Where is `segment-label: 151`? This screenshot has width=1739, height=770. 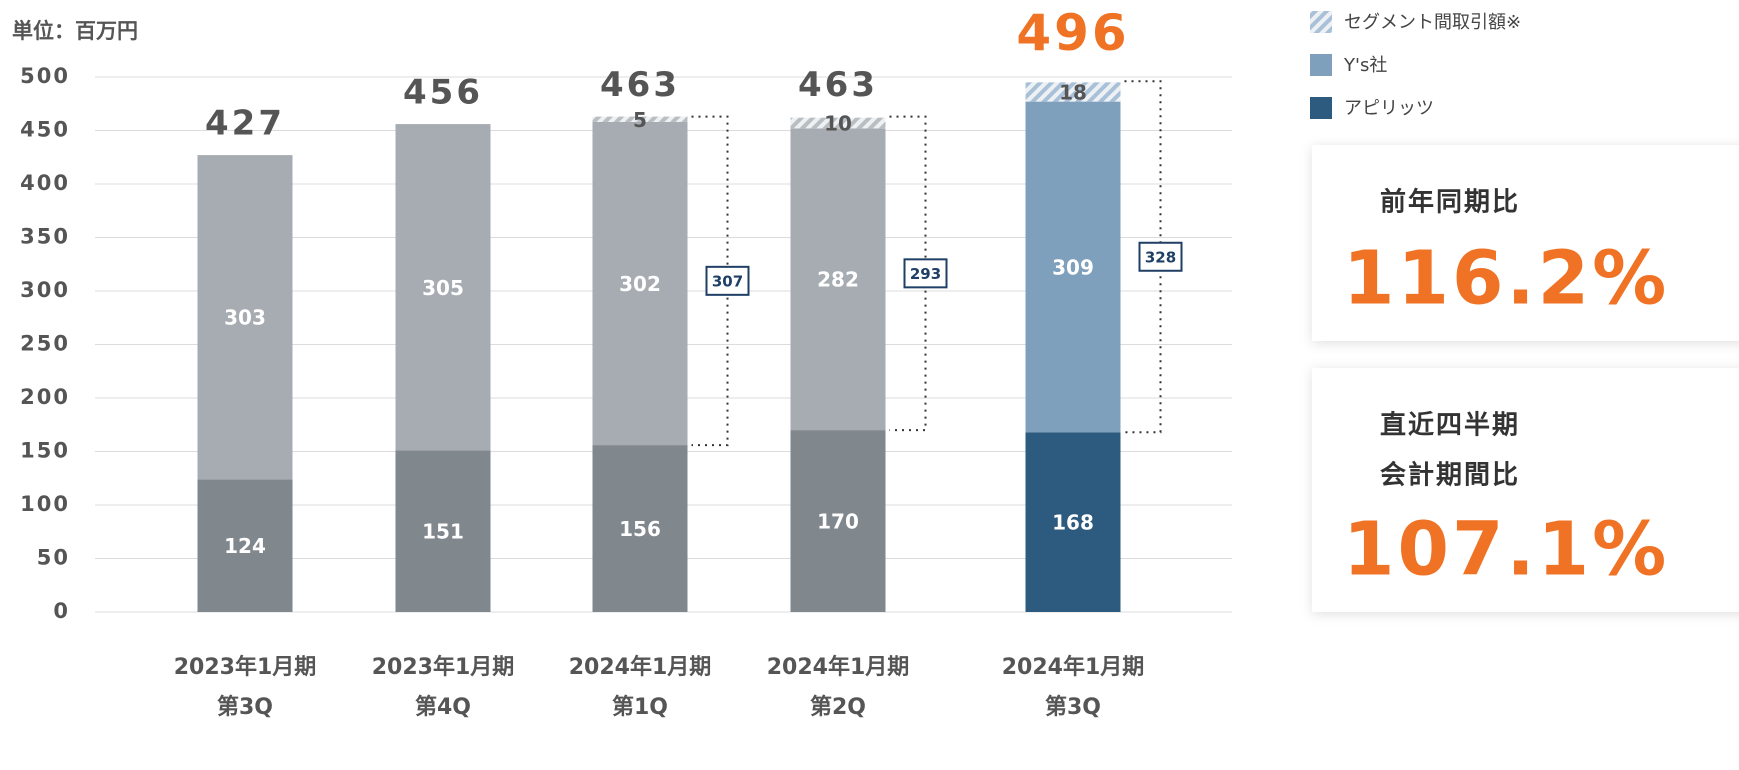 segment-label: 151 is located at coordinates (443, 532).